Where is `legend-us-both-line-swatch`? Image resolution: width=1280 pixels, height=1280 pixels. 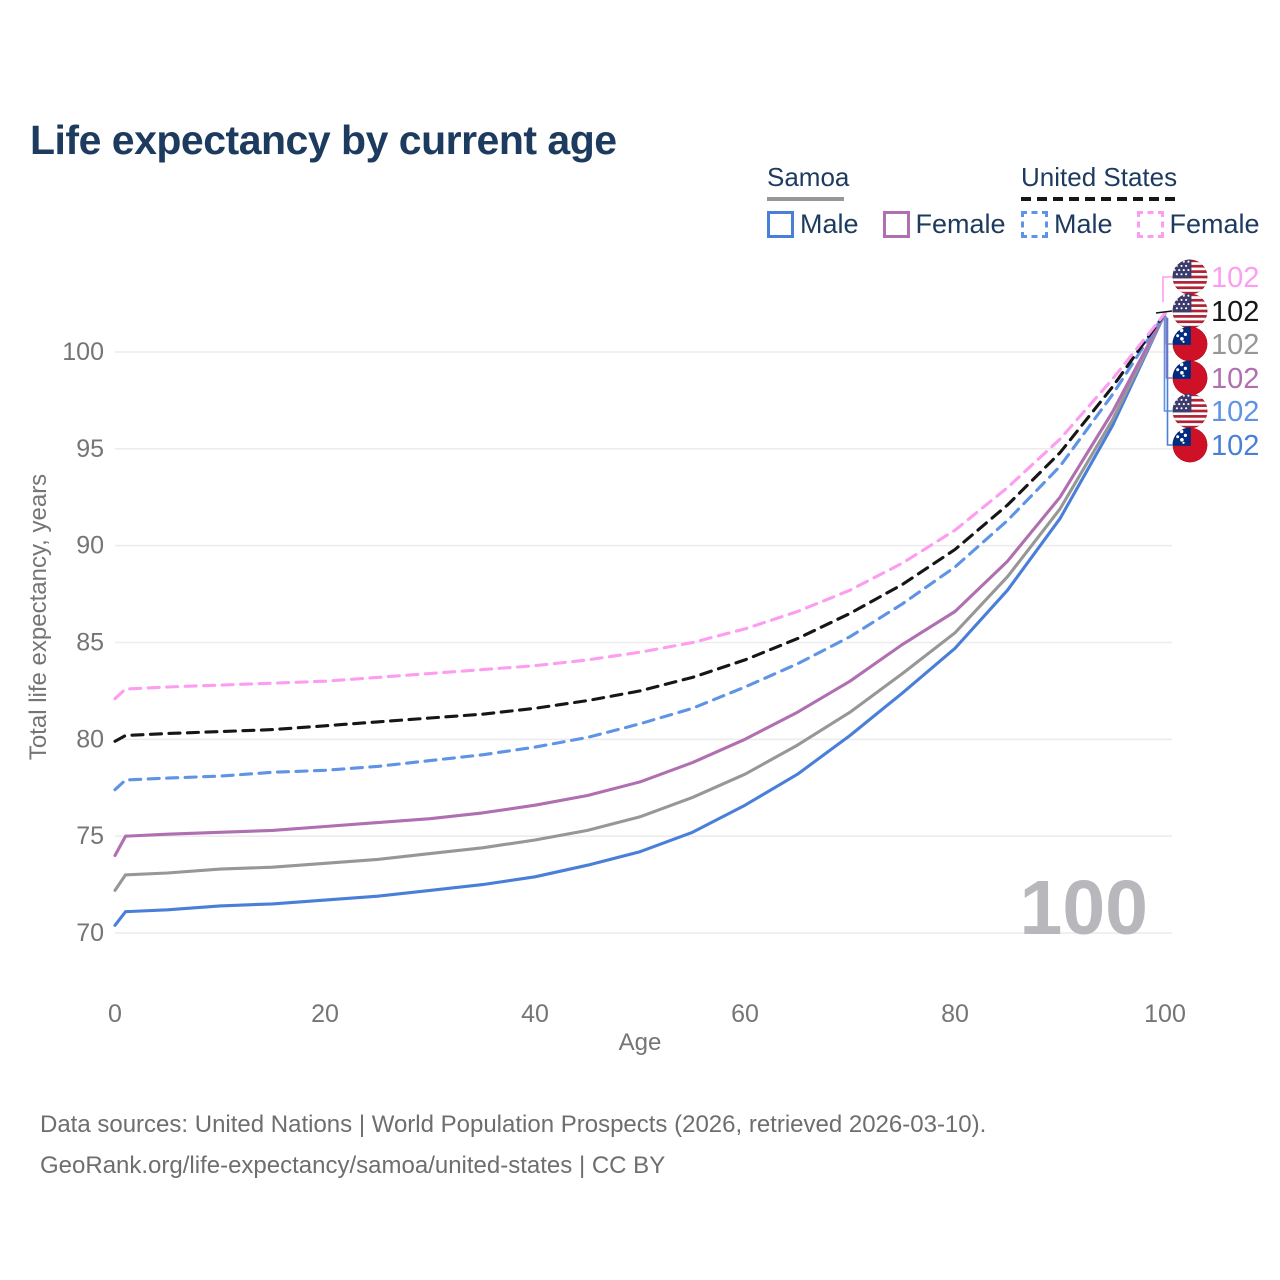
legend-us-both-line-swatch is located at coordinates (1099, 199).